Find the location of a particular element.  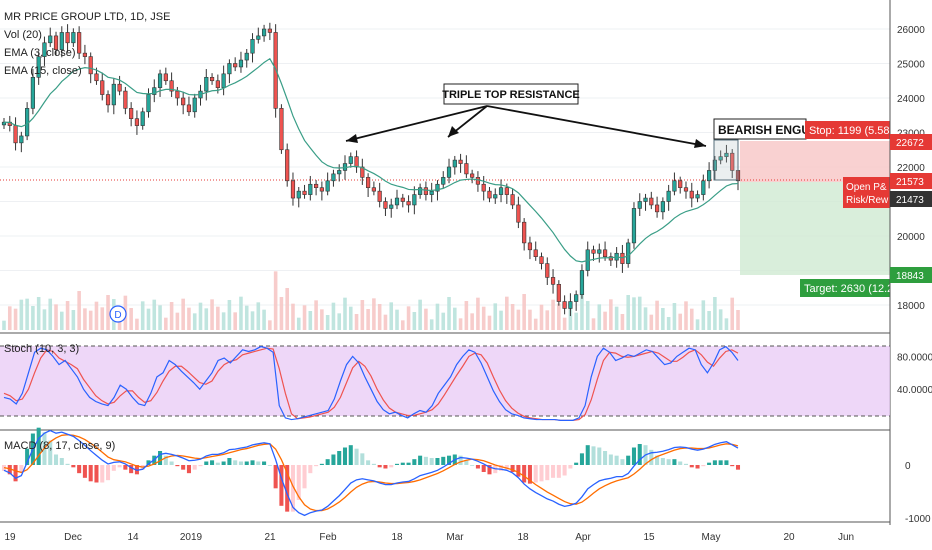

time-tick-9: Apr is located at coordinates (583, 537).